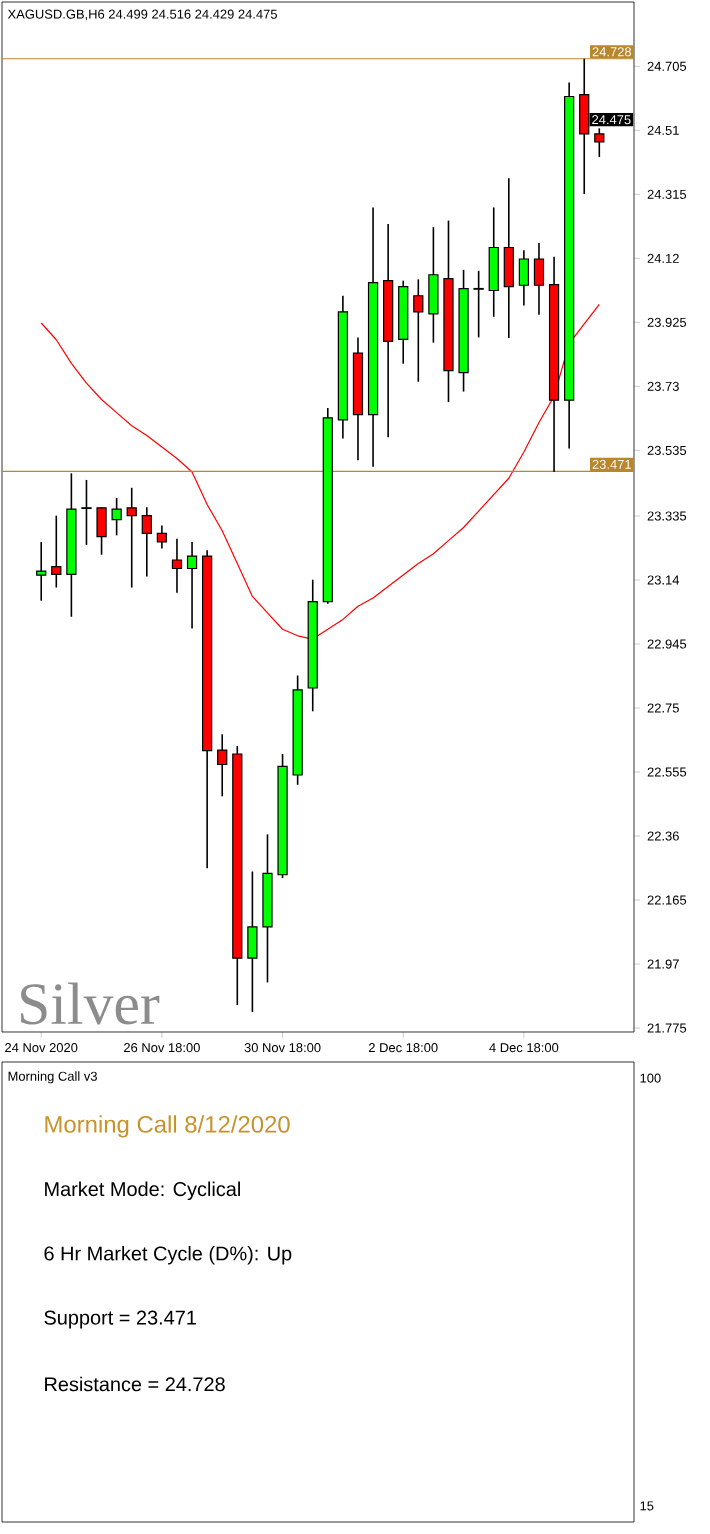  Describe the element at coordinates (90, 1003) in the screenshot. I see `annotation: Silver` at that location.